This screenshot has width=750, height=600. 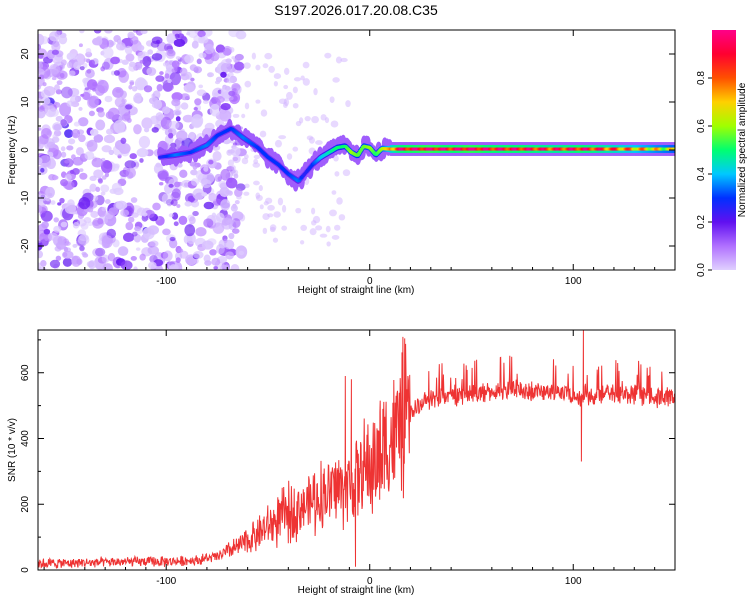 I want to click on snr-ytick-label: 0, so click(x=25, y=570).